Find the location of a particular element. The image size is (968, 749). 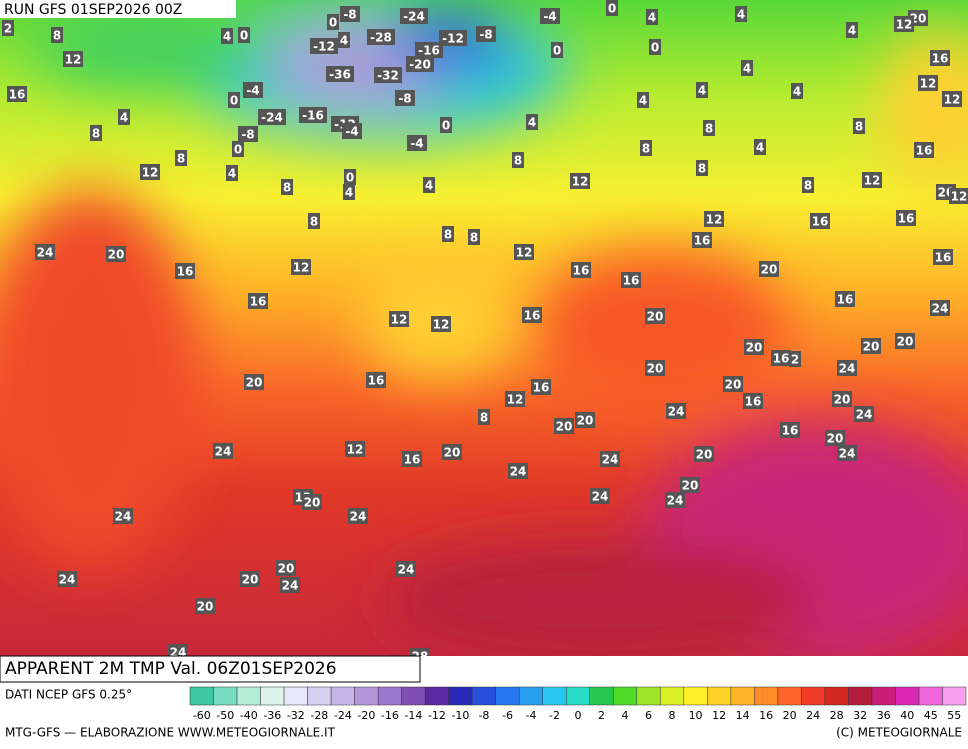

source: DATI NCEP GFS 0.25° is located at coordinates (68, 695).